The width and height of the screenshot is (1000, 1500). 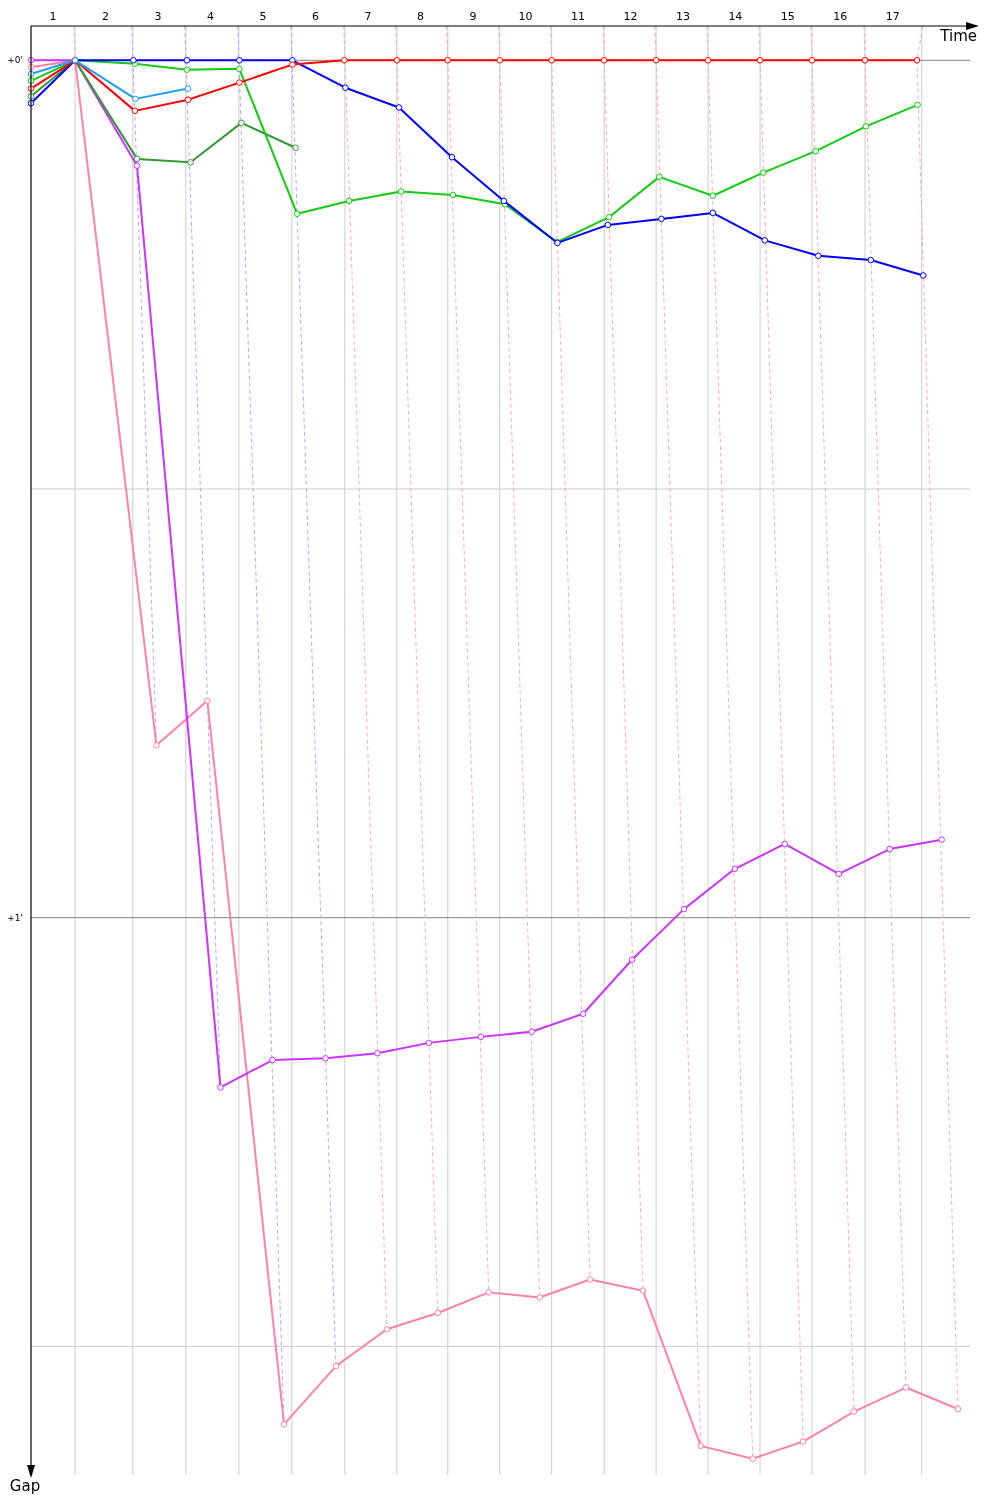 I want to click on x-tick-label: 2, so click(x=106, y=16).